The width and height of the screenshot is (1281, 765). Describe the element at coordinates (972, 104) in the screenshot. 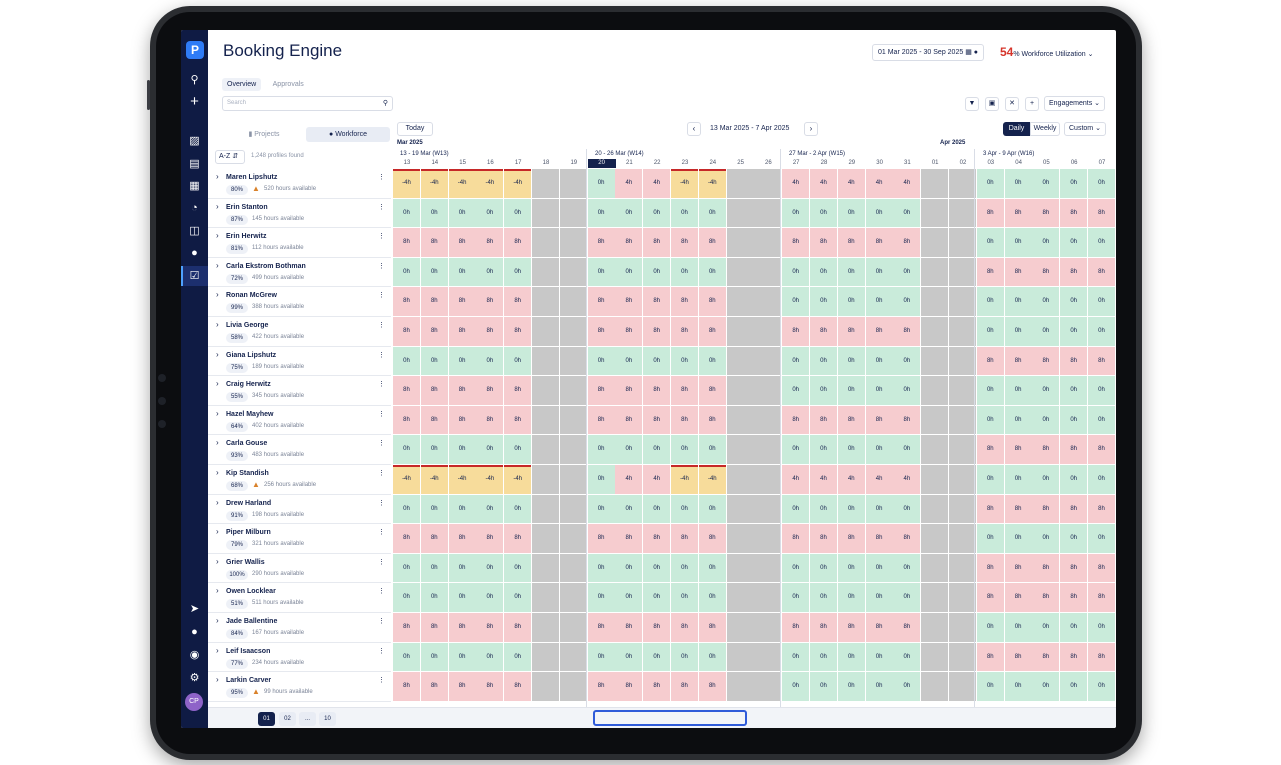

I see `filter-button: ▼` at that location.